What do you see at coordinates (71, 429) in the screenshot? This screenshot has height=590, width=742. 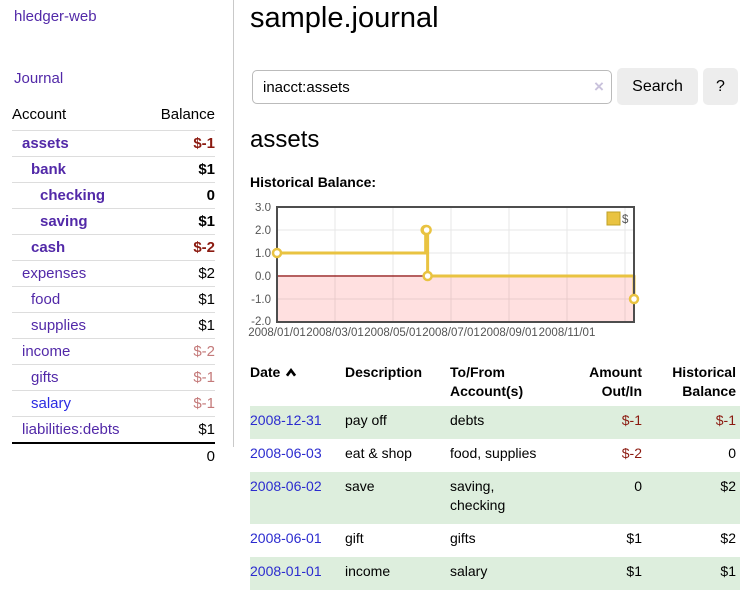 I see `account-link-liabilities-debts: liabilities:debts` at bounding box center [71, 429].